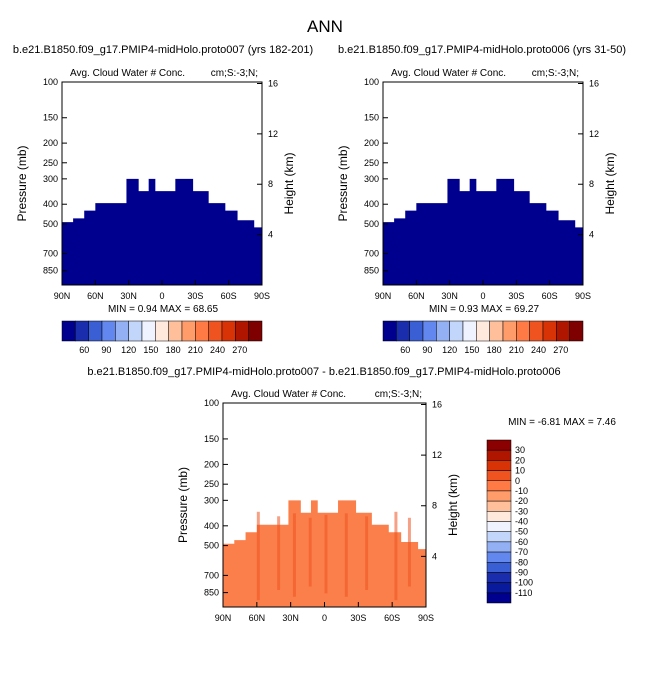 The height and width of the screenshot is (692, 671). Describe the element at coordinates (471, 350) in the screenshot. I see `colorbar-label: 150` at that location.